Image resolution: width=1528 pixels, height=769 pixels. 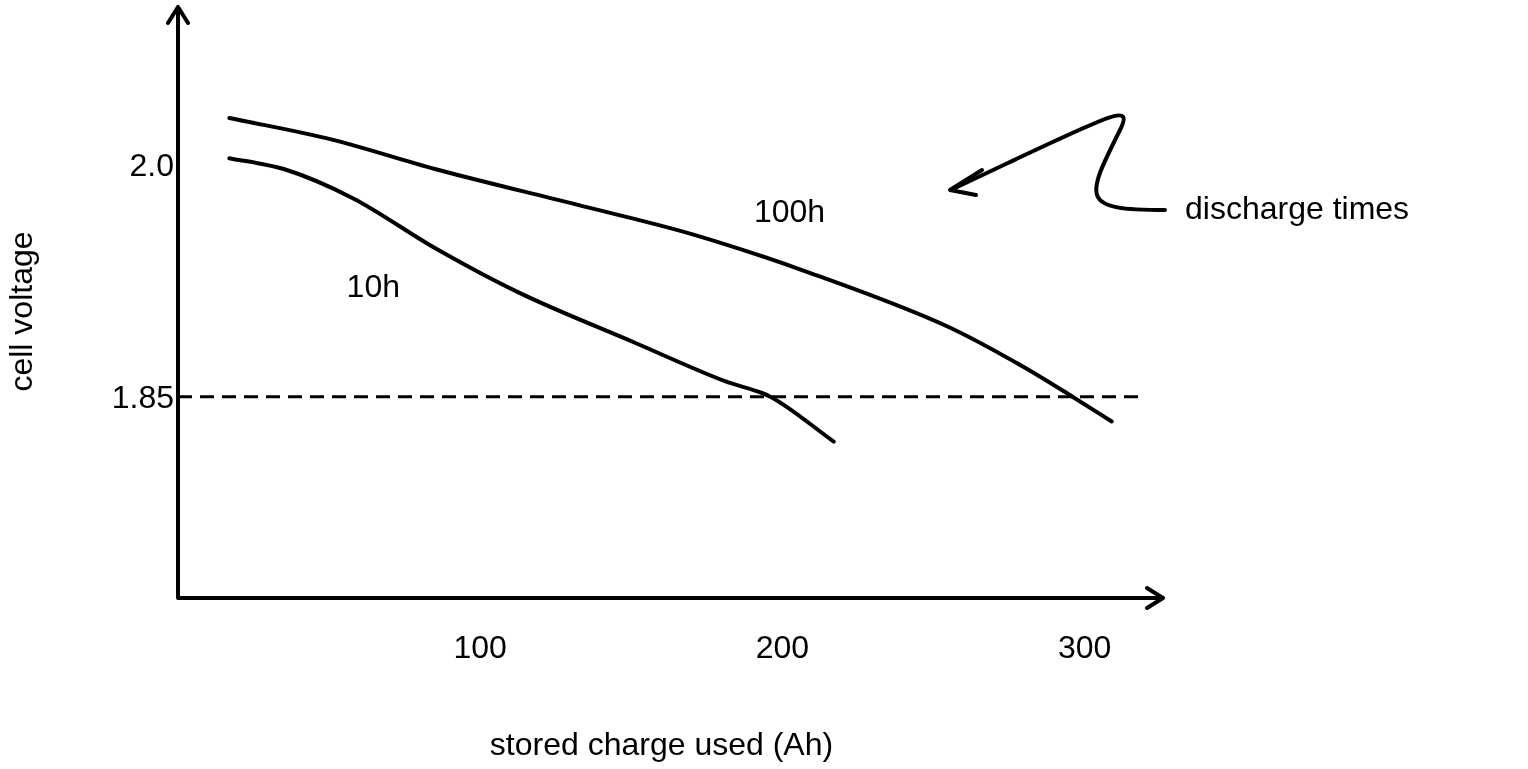 What do you see at coordinates (782, 647) in the screenshot?
I see `x-tick-label: 200` at bounding box center [782, 647].